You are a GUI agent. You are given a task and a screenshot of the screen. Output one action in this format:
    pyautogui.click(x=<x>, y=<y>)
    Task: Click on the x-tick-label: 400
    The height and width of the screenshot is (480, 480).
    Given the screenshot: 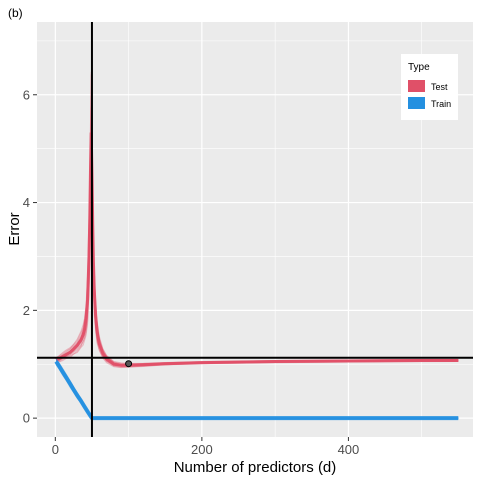 What is the action you would take?
    pyautogui.click(x=349, y=449)
    